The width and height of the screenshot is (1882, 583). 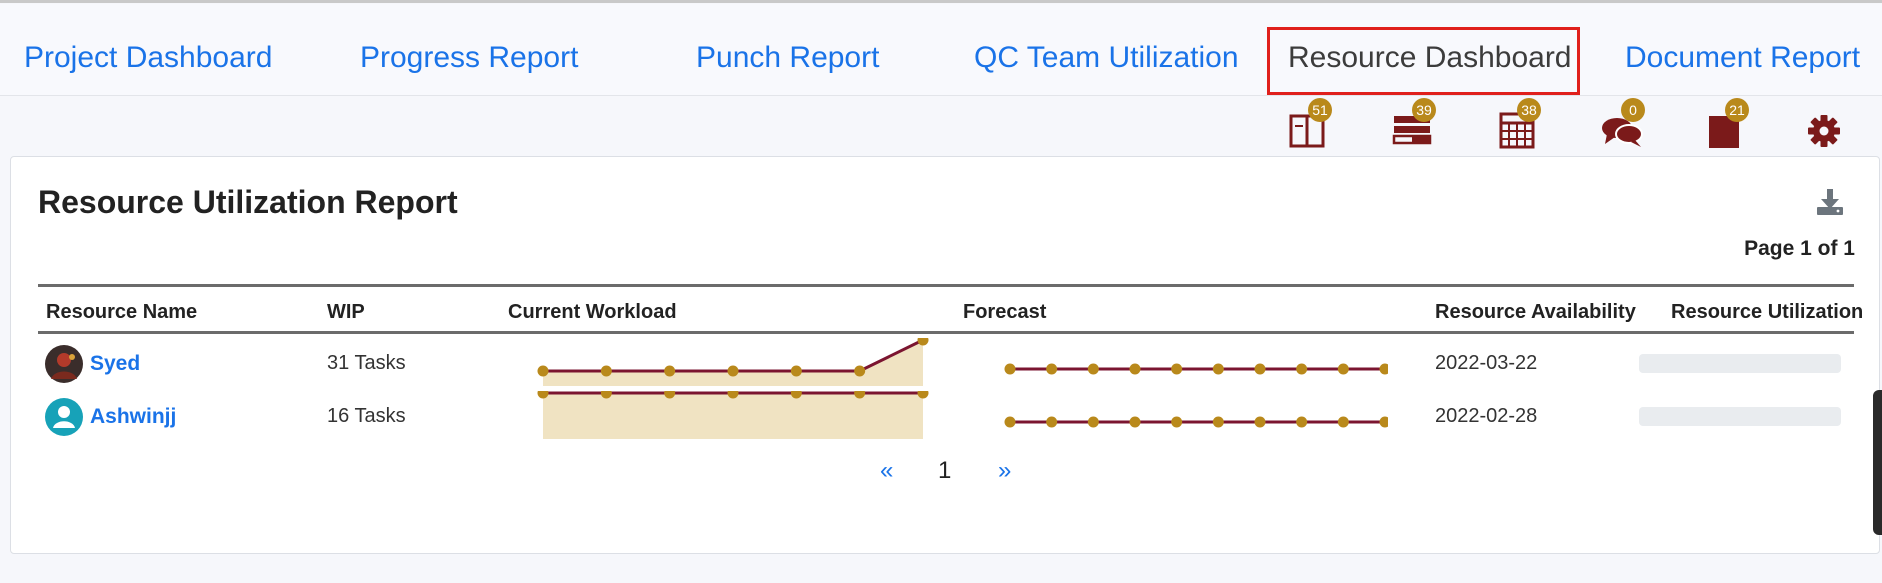 I want to click on user-placeholder-icon, so click(x=64, y=417).